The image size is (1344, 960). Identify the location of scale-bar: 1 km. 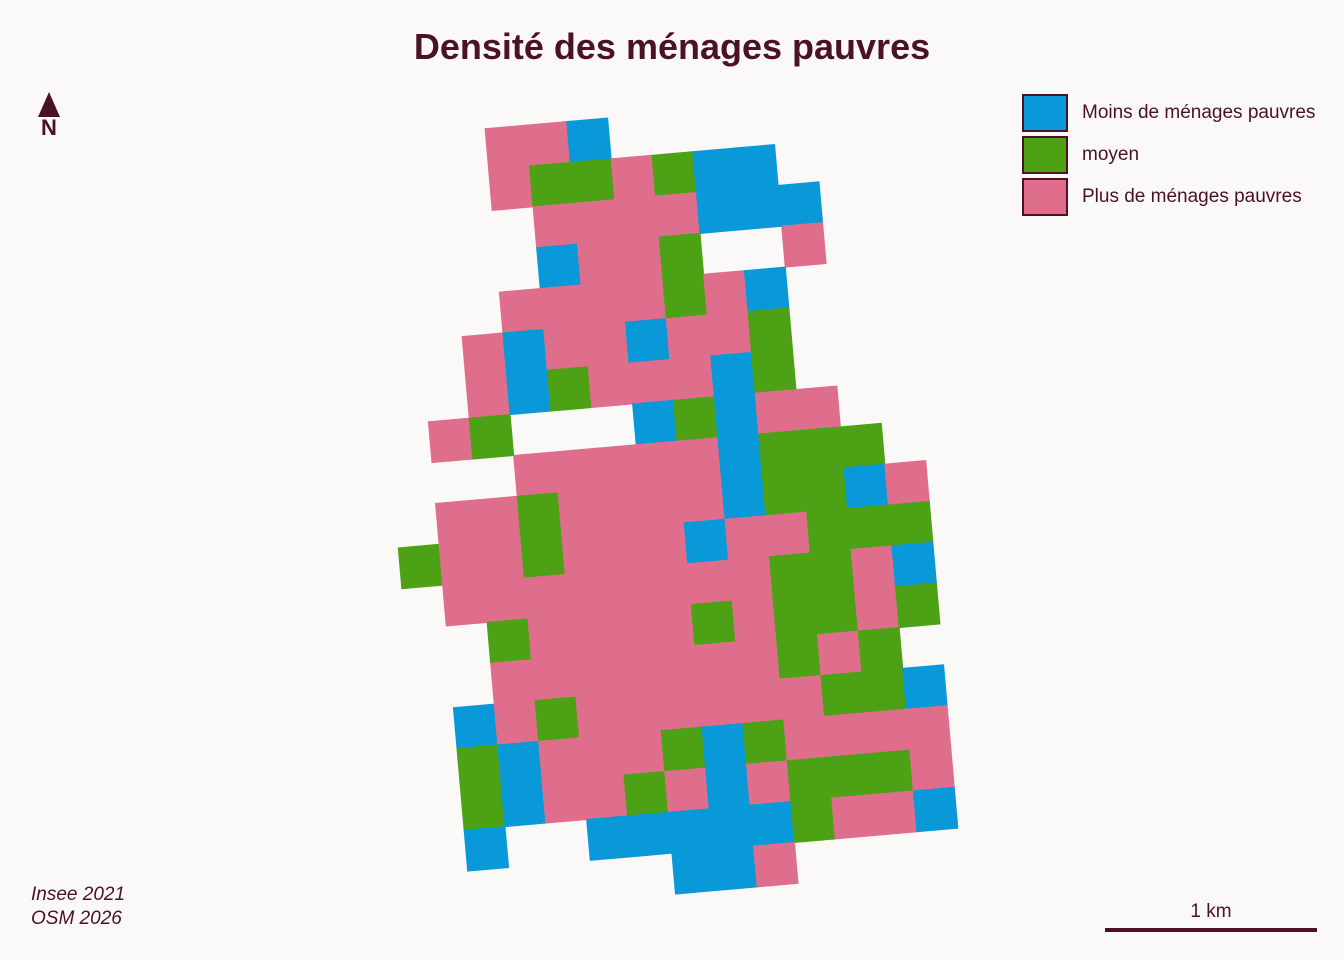
(1211, 916).